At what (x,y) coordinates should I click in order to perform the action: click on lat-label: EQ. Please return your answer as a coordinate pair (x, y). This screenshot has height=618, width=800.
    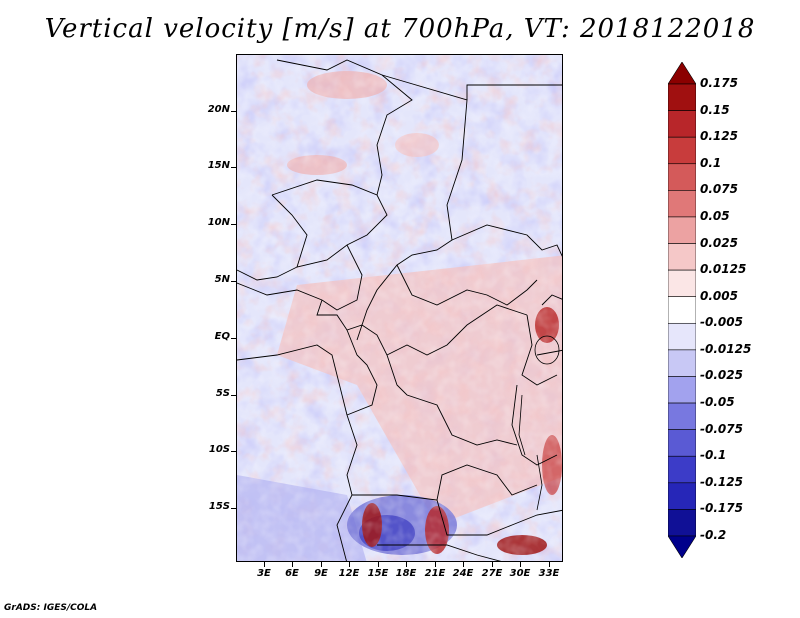
    Looking at the image, I should click on (222, 336).